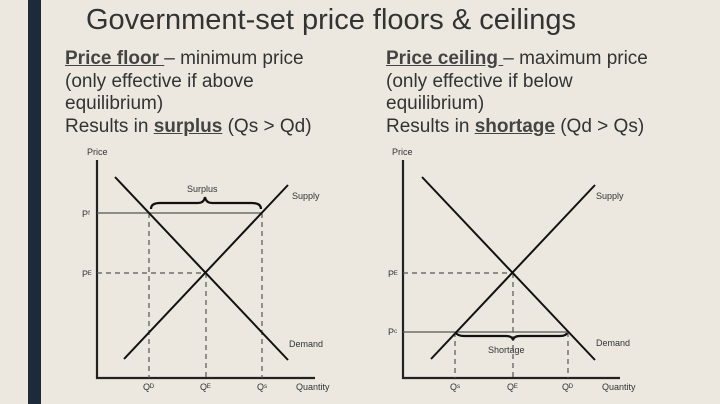 This screenshot has width=720, height=404. Describe the element at coordinates (267, 126) in the screenshot. I see `floor-result-suffix: (Qs > Qd)` at that location.